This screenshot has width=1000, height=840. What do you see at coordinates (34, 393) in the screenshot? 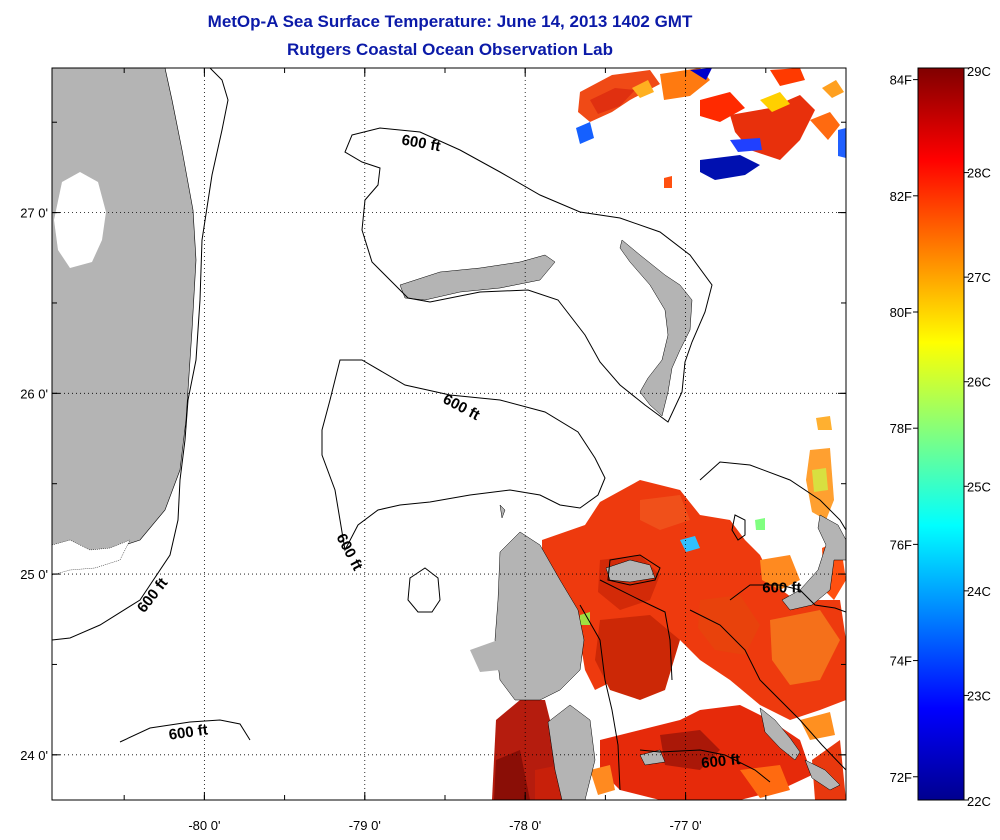
I see `lat-tick-label: 26 0'` at bounding box center [34, 393].